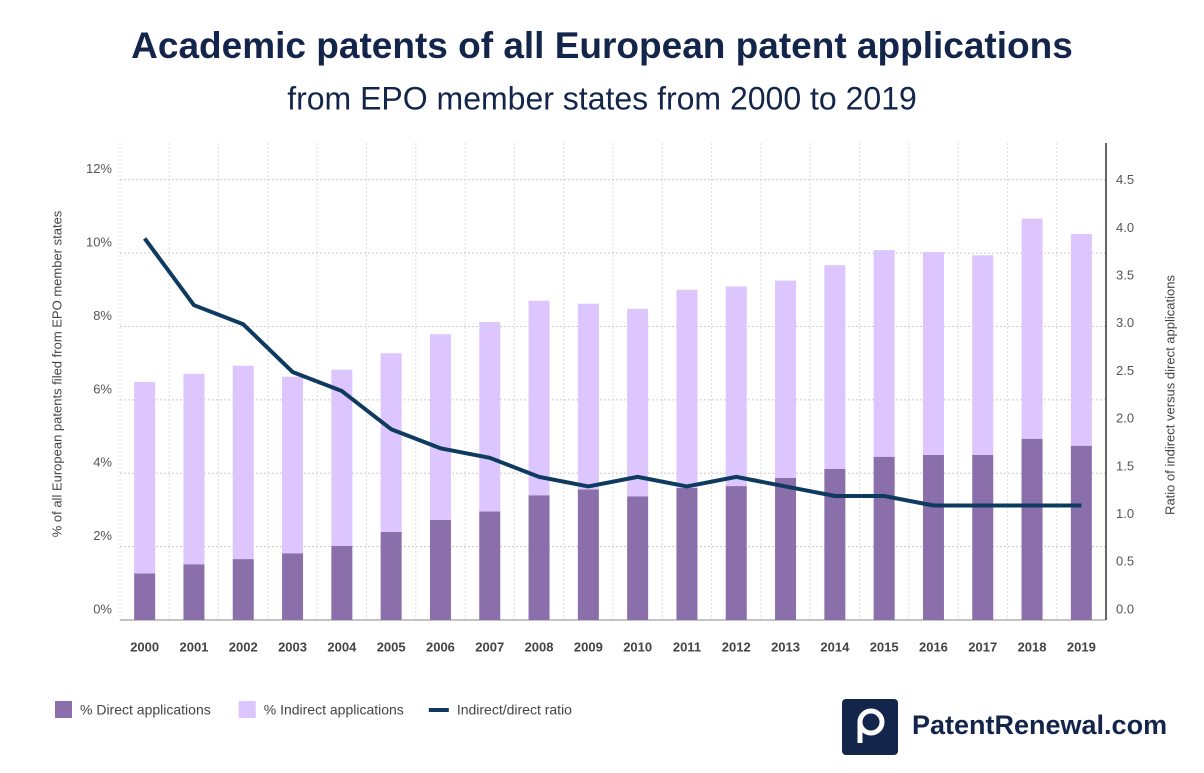 This screenshot has height=773, width=1204. Describe the element at coordinates (933, 646) in the screenshot. I see `x-tick-label: 2016` at that location.